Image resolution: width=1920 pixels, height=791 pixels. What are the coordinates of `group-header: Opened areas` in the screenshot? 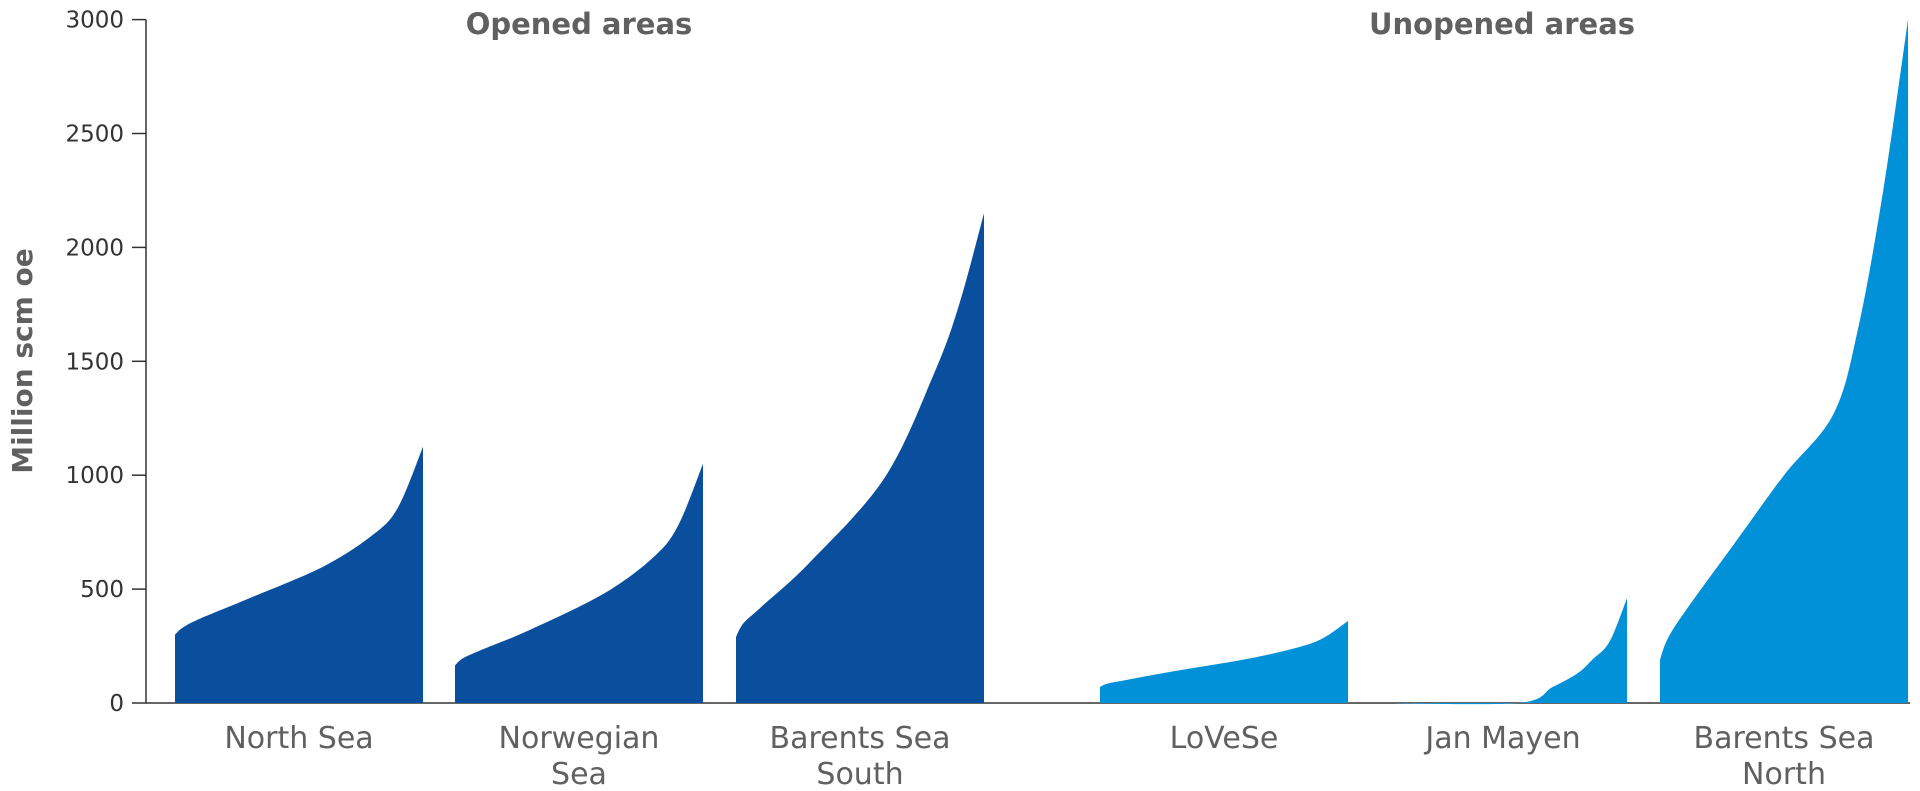 It's located at (579, 24).